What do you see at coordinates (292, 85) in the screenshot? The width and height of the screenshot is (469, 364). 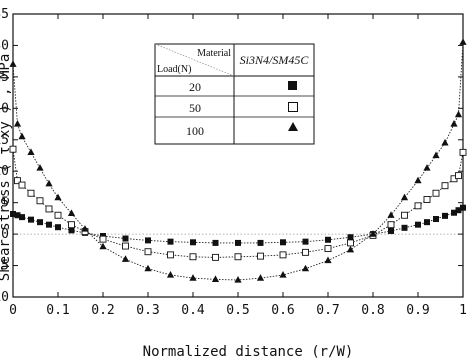 I see `legend-filled-square-marker` at bounding box center [292, 85].